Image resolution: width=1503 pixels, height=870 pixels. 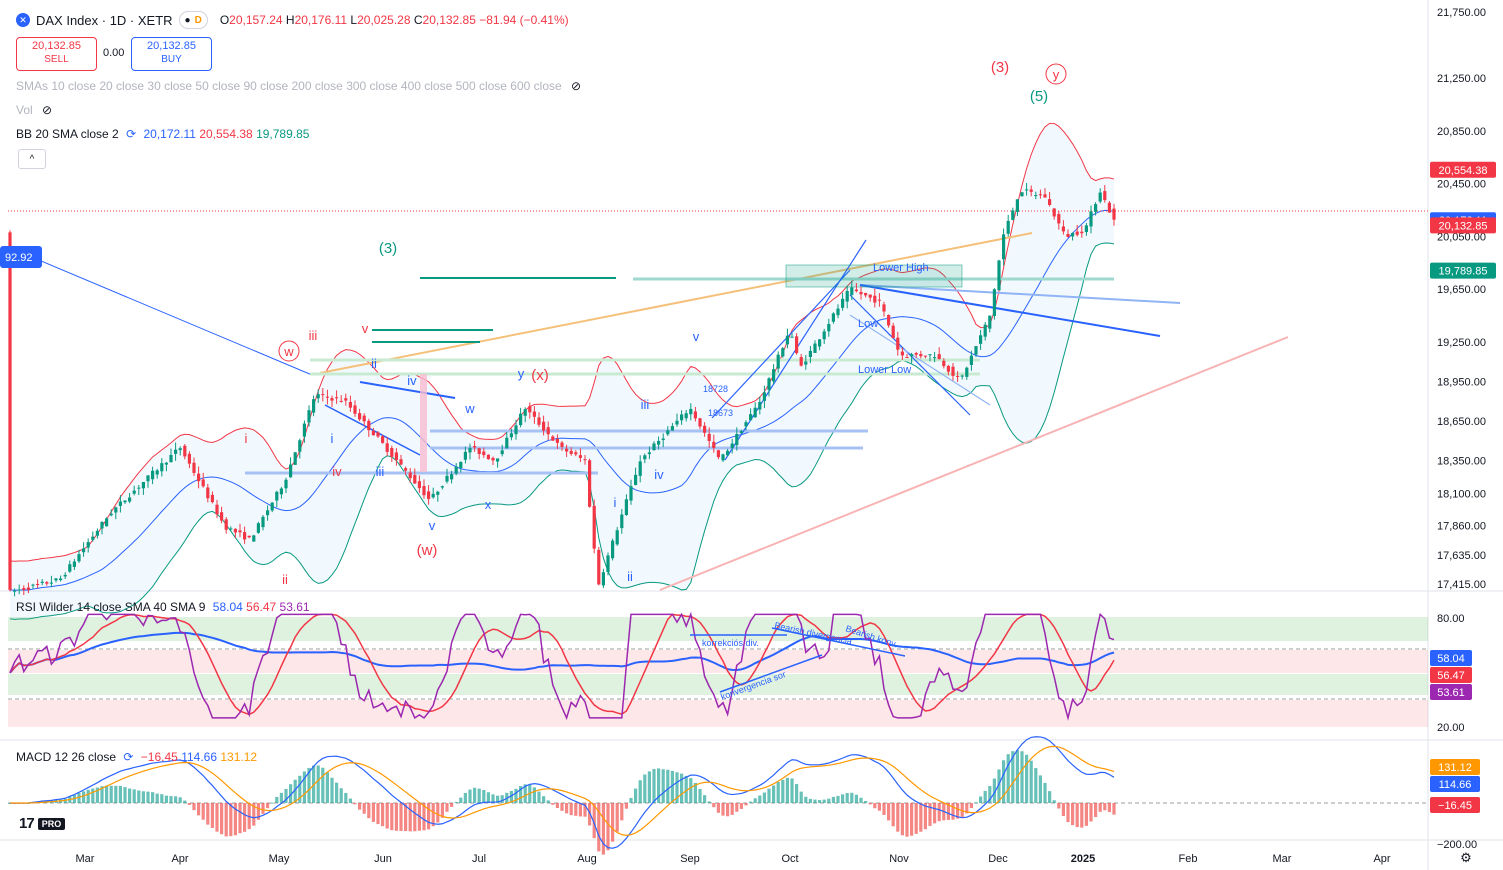 What do you see at coordinates (27, 823) in the screenshot?
I see `tradingview-logo: 17` at bounding box center [27, 823].